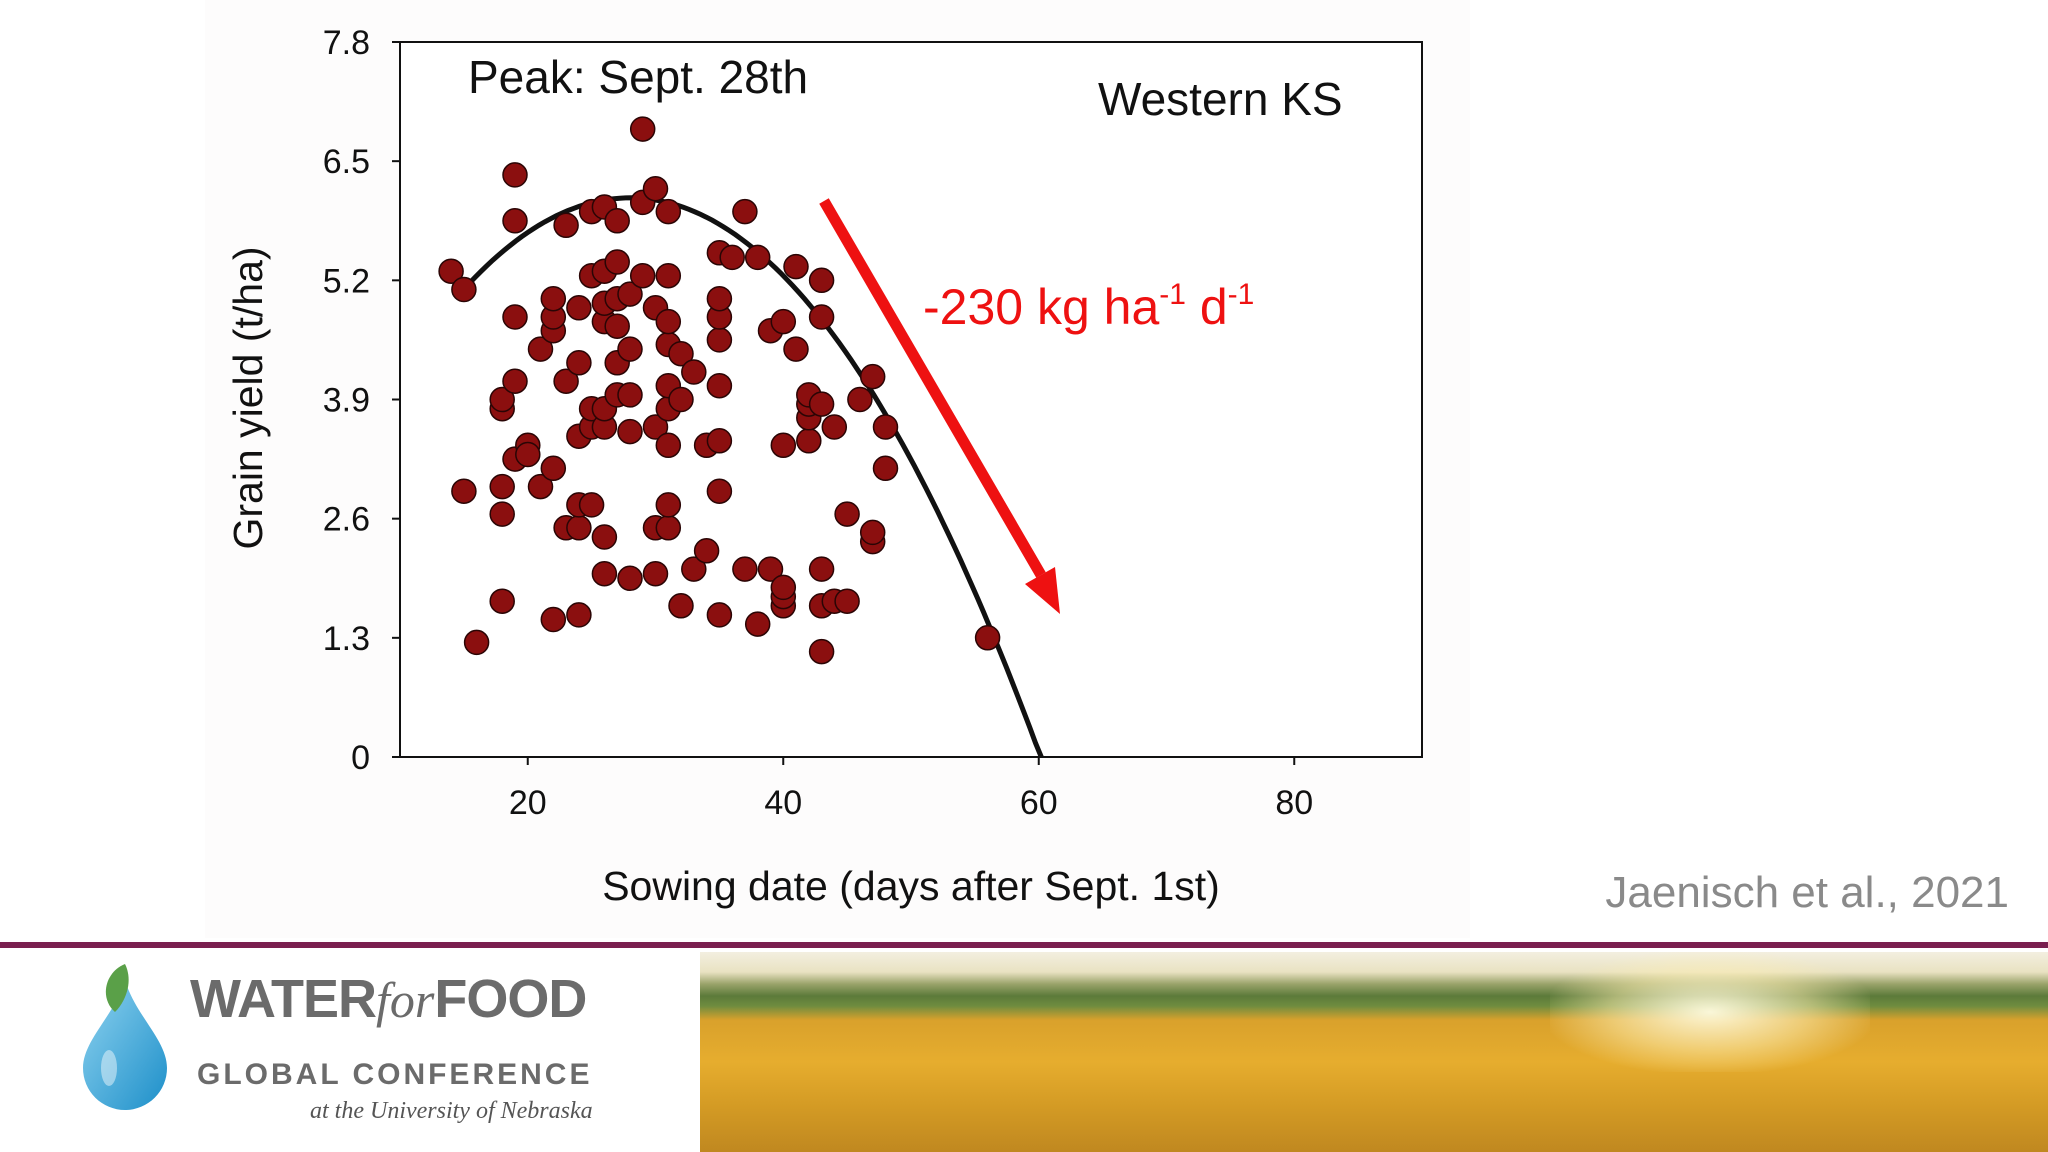 The height and width of the screenshot is (1152, 2048). Describe the element at coordinates (346, 162) in the screenshot. I see `y-tick-label: 6.5` at that location.